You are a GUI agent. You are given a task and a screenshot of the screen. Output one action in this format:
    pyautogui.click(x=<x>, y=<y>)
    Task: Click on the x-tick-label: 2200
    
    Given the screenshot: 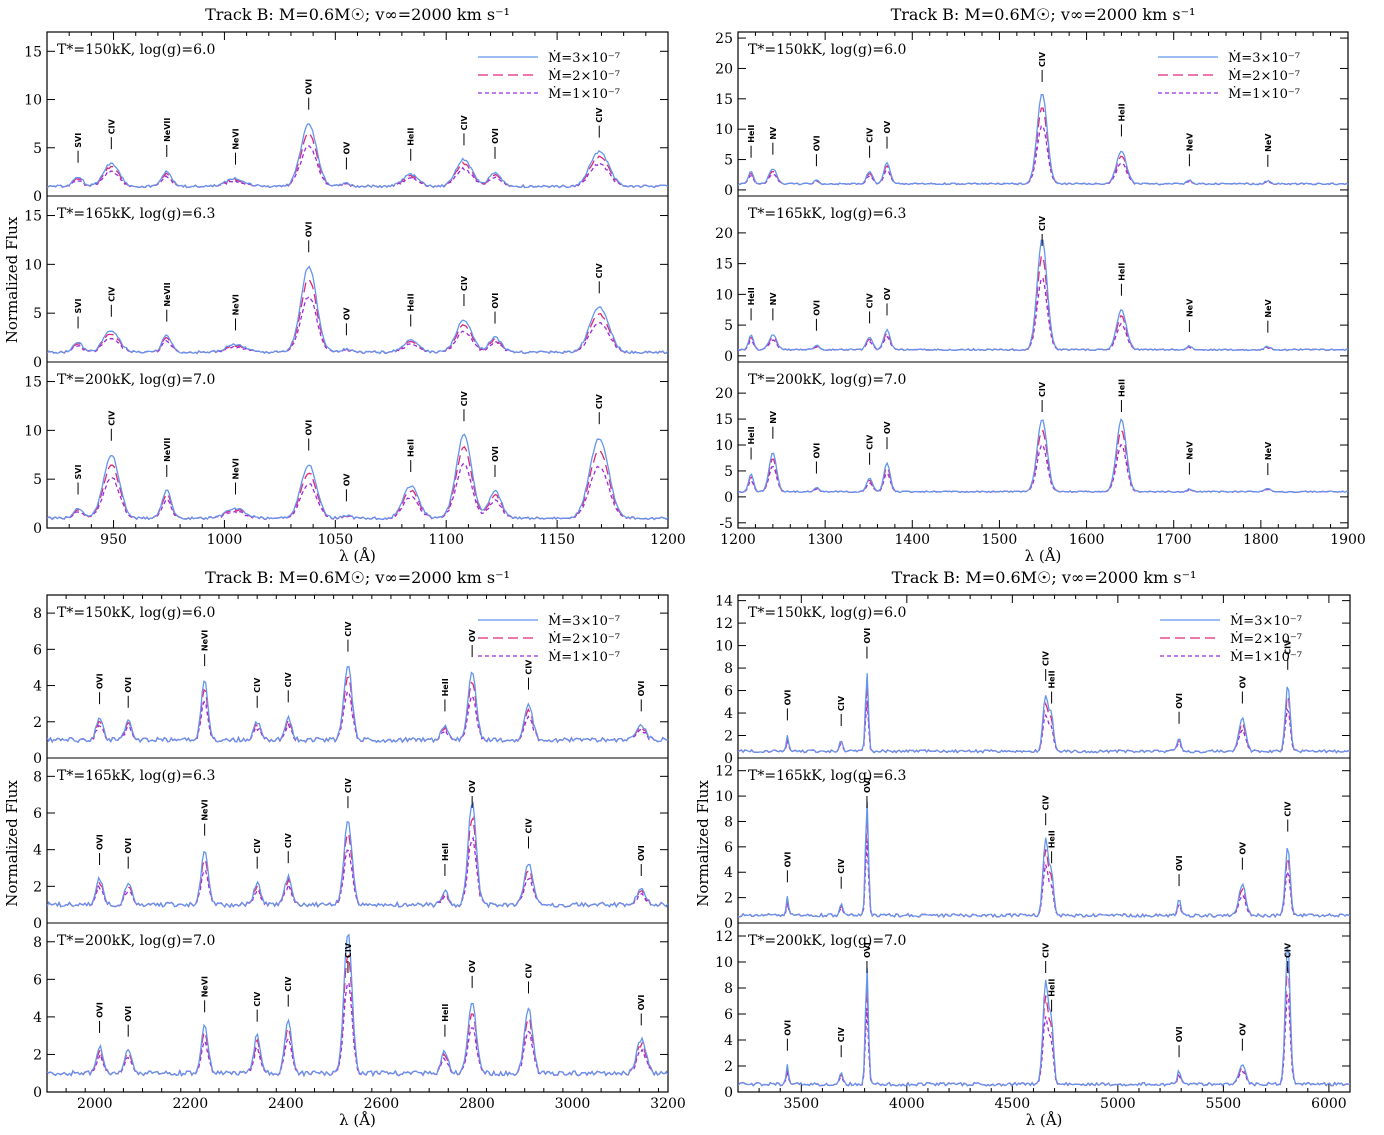 What is the action you would take?
    pyautogui.click(x=190, y=1104)
    